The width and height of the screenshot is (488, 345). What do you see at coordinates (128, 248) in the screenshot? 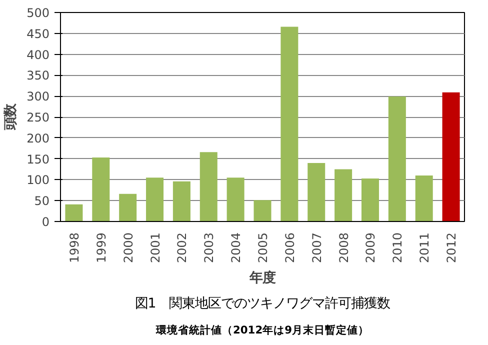
I see `x-tick-label: 2000` at bounding box center [128, 248].